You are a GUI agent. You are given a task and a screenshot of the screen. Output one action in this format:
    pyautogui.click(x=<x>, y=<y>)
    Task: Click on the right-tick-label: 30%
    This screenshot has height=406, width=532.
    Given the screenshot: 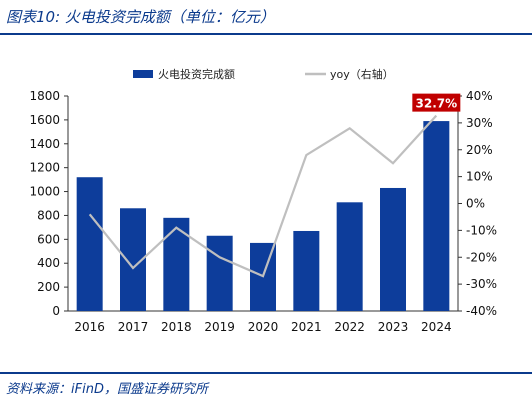 What is the action you would take?
    pyautogui.click(x=479, y=123)
    